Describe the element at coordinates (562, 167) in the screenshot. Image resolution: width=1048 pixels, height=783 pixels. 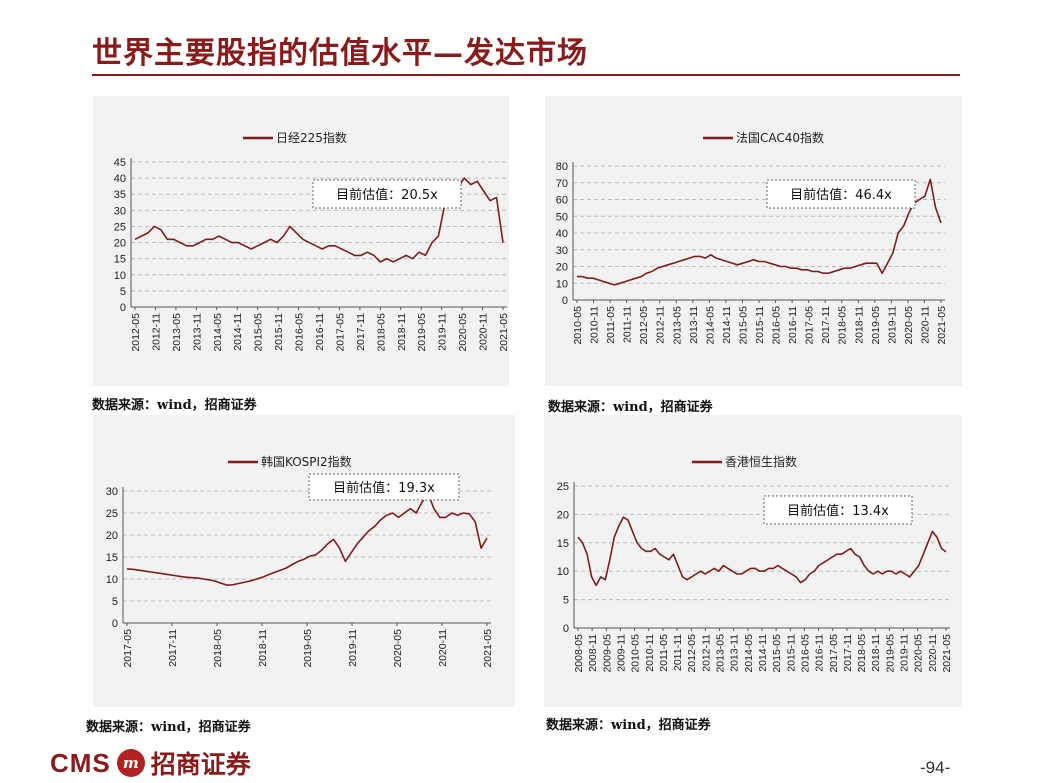
I see `y-tick-label: 80` at that location.